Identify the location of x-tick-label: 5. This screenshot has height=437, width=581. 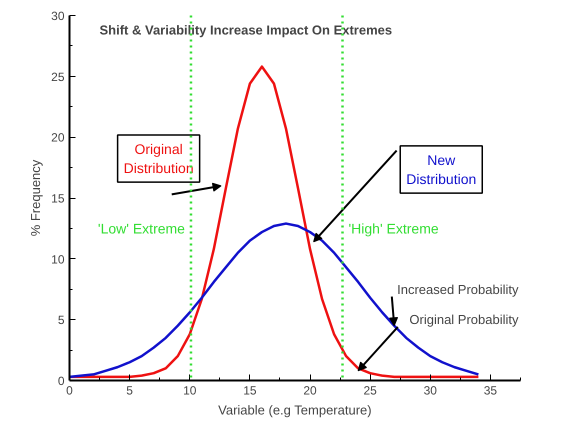
(130, 391).